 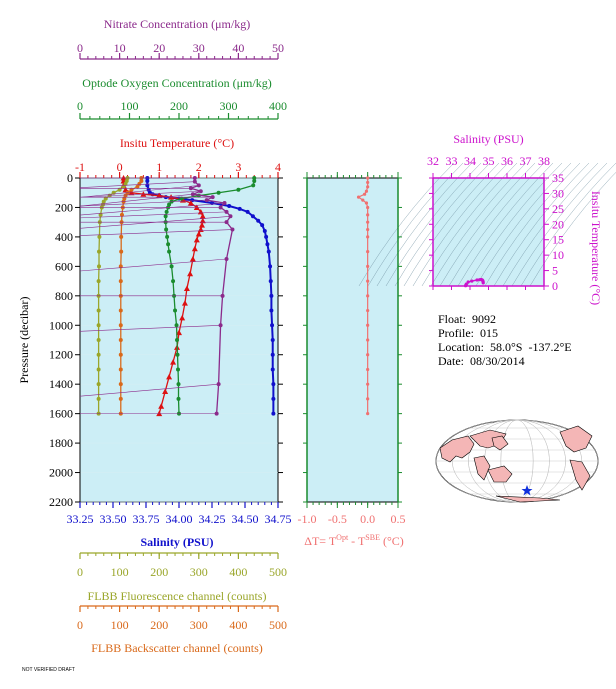 I want to click on footer-note: NOT VERIFIED DRAFT, so click(x=48, y=670).